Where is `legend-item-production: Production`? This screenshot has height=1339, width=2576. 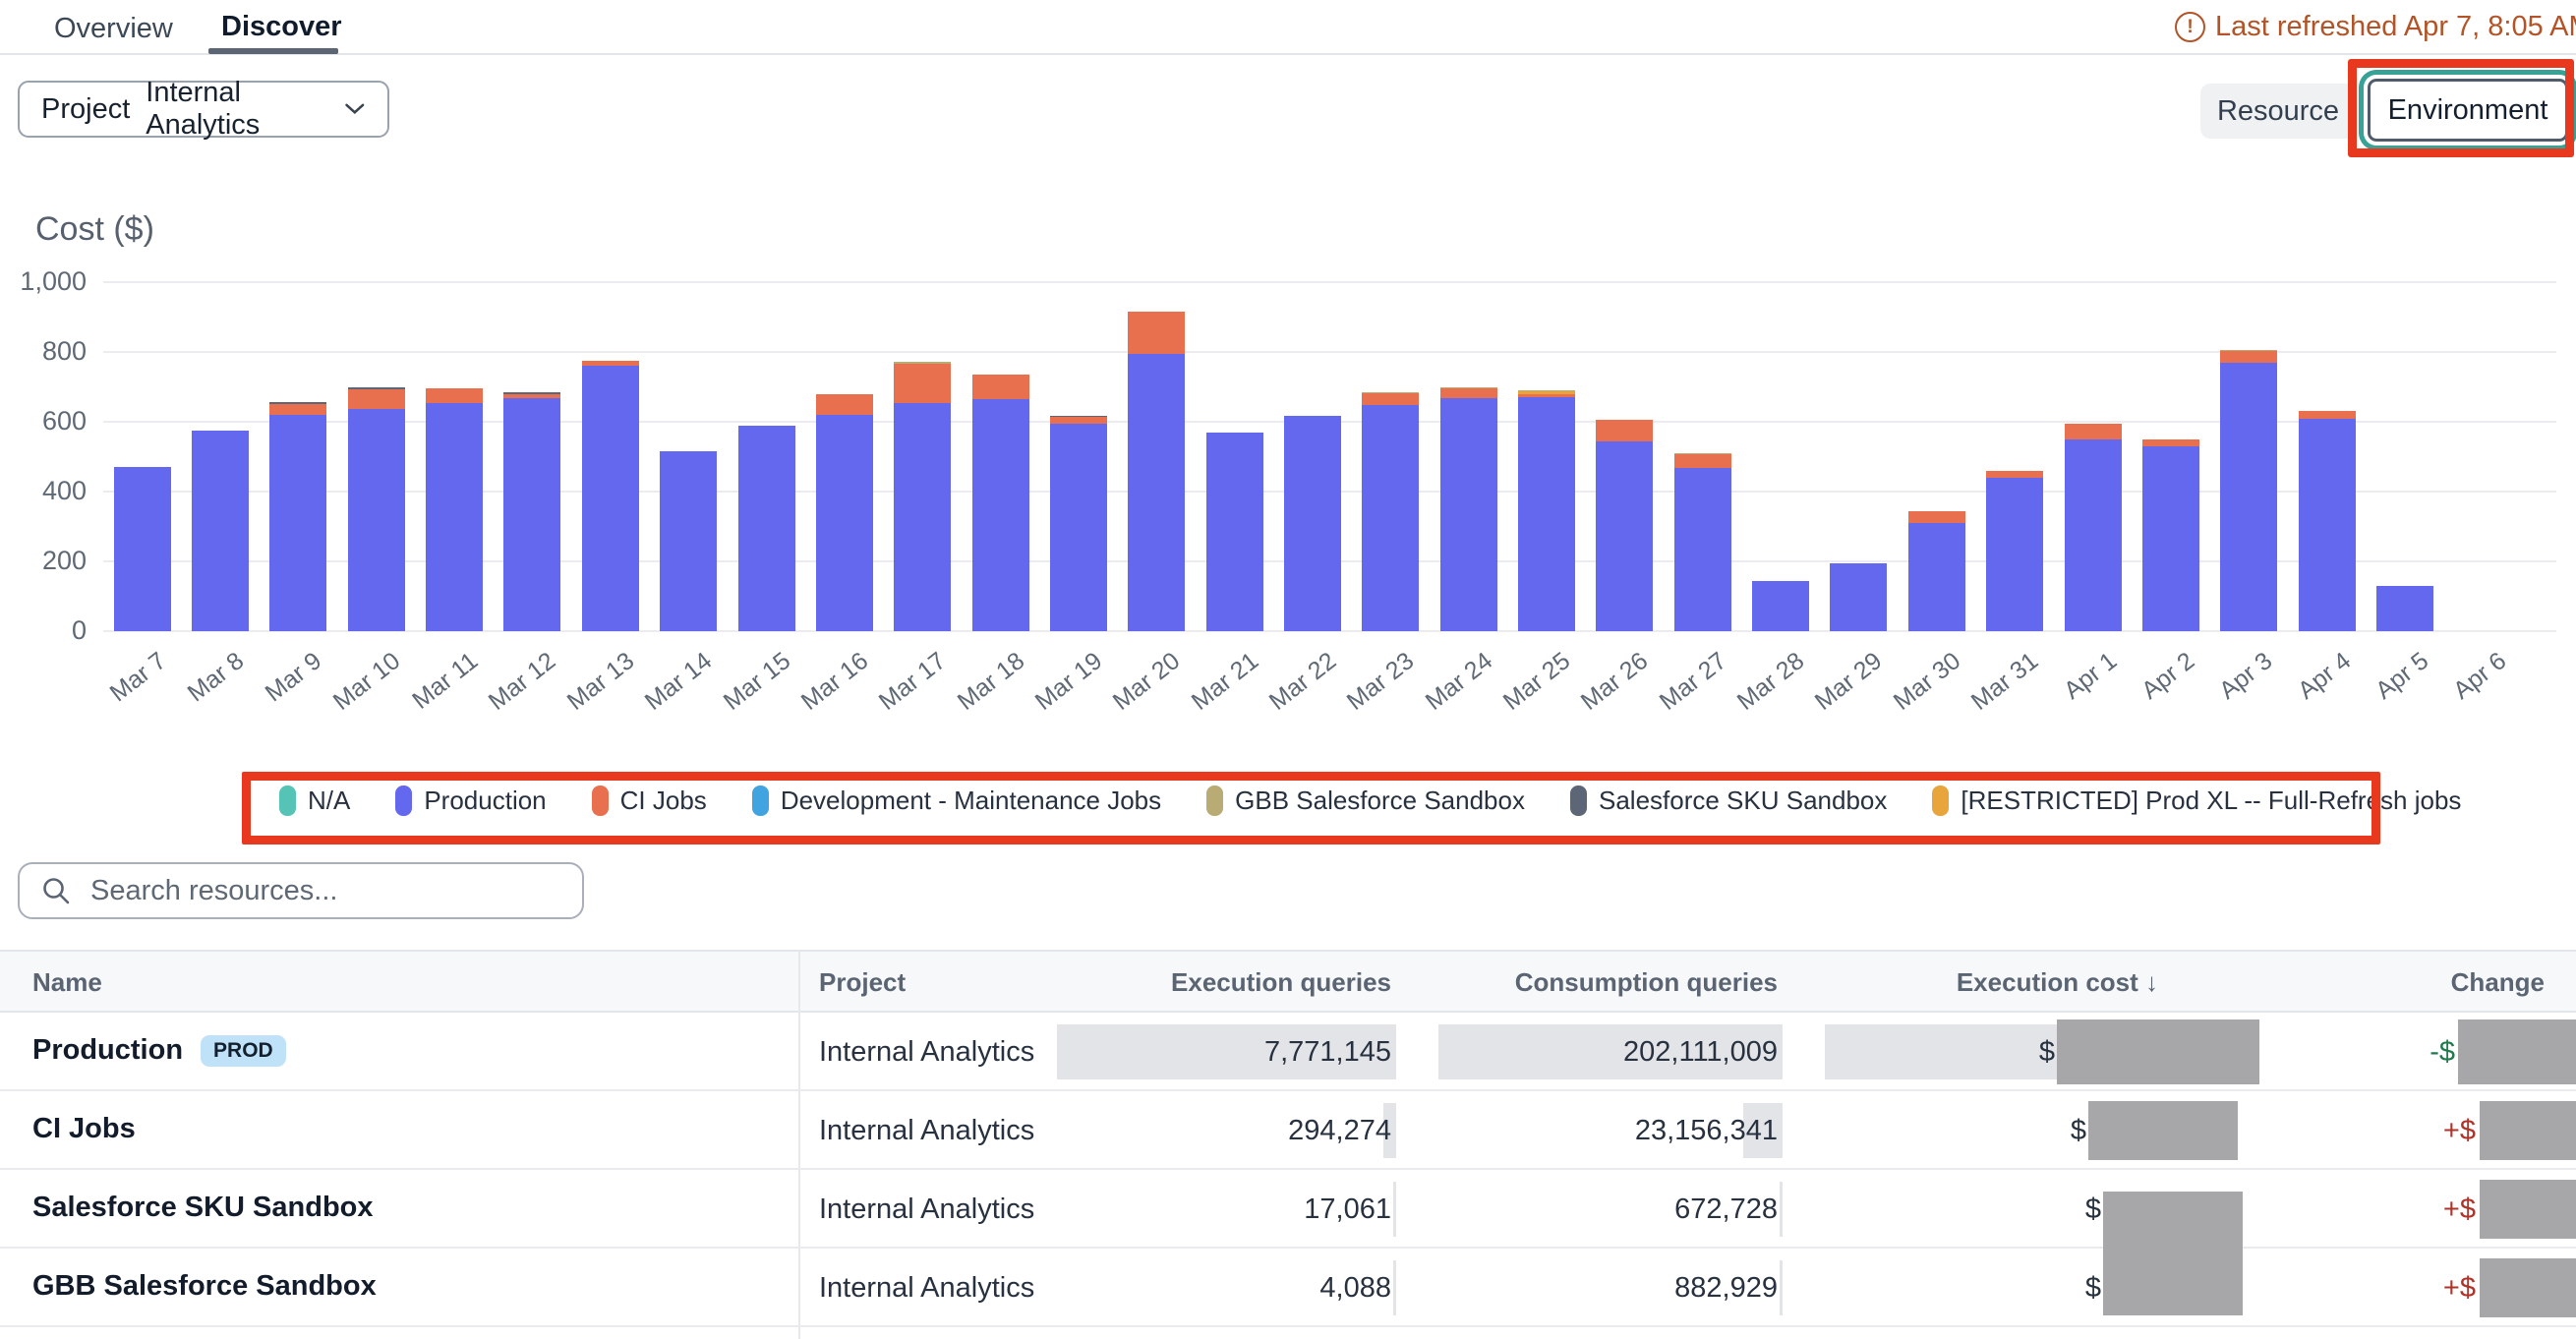 legend-item-production: Production is located at coordinates (471, 800).